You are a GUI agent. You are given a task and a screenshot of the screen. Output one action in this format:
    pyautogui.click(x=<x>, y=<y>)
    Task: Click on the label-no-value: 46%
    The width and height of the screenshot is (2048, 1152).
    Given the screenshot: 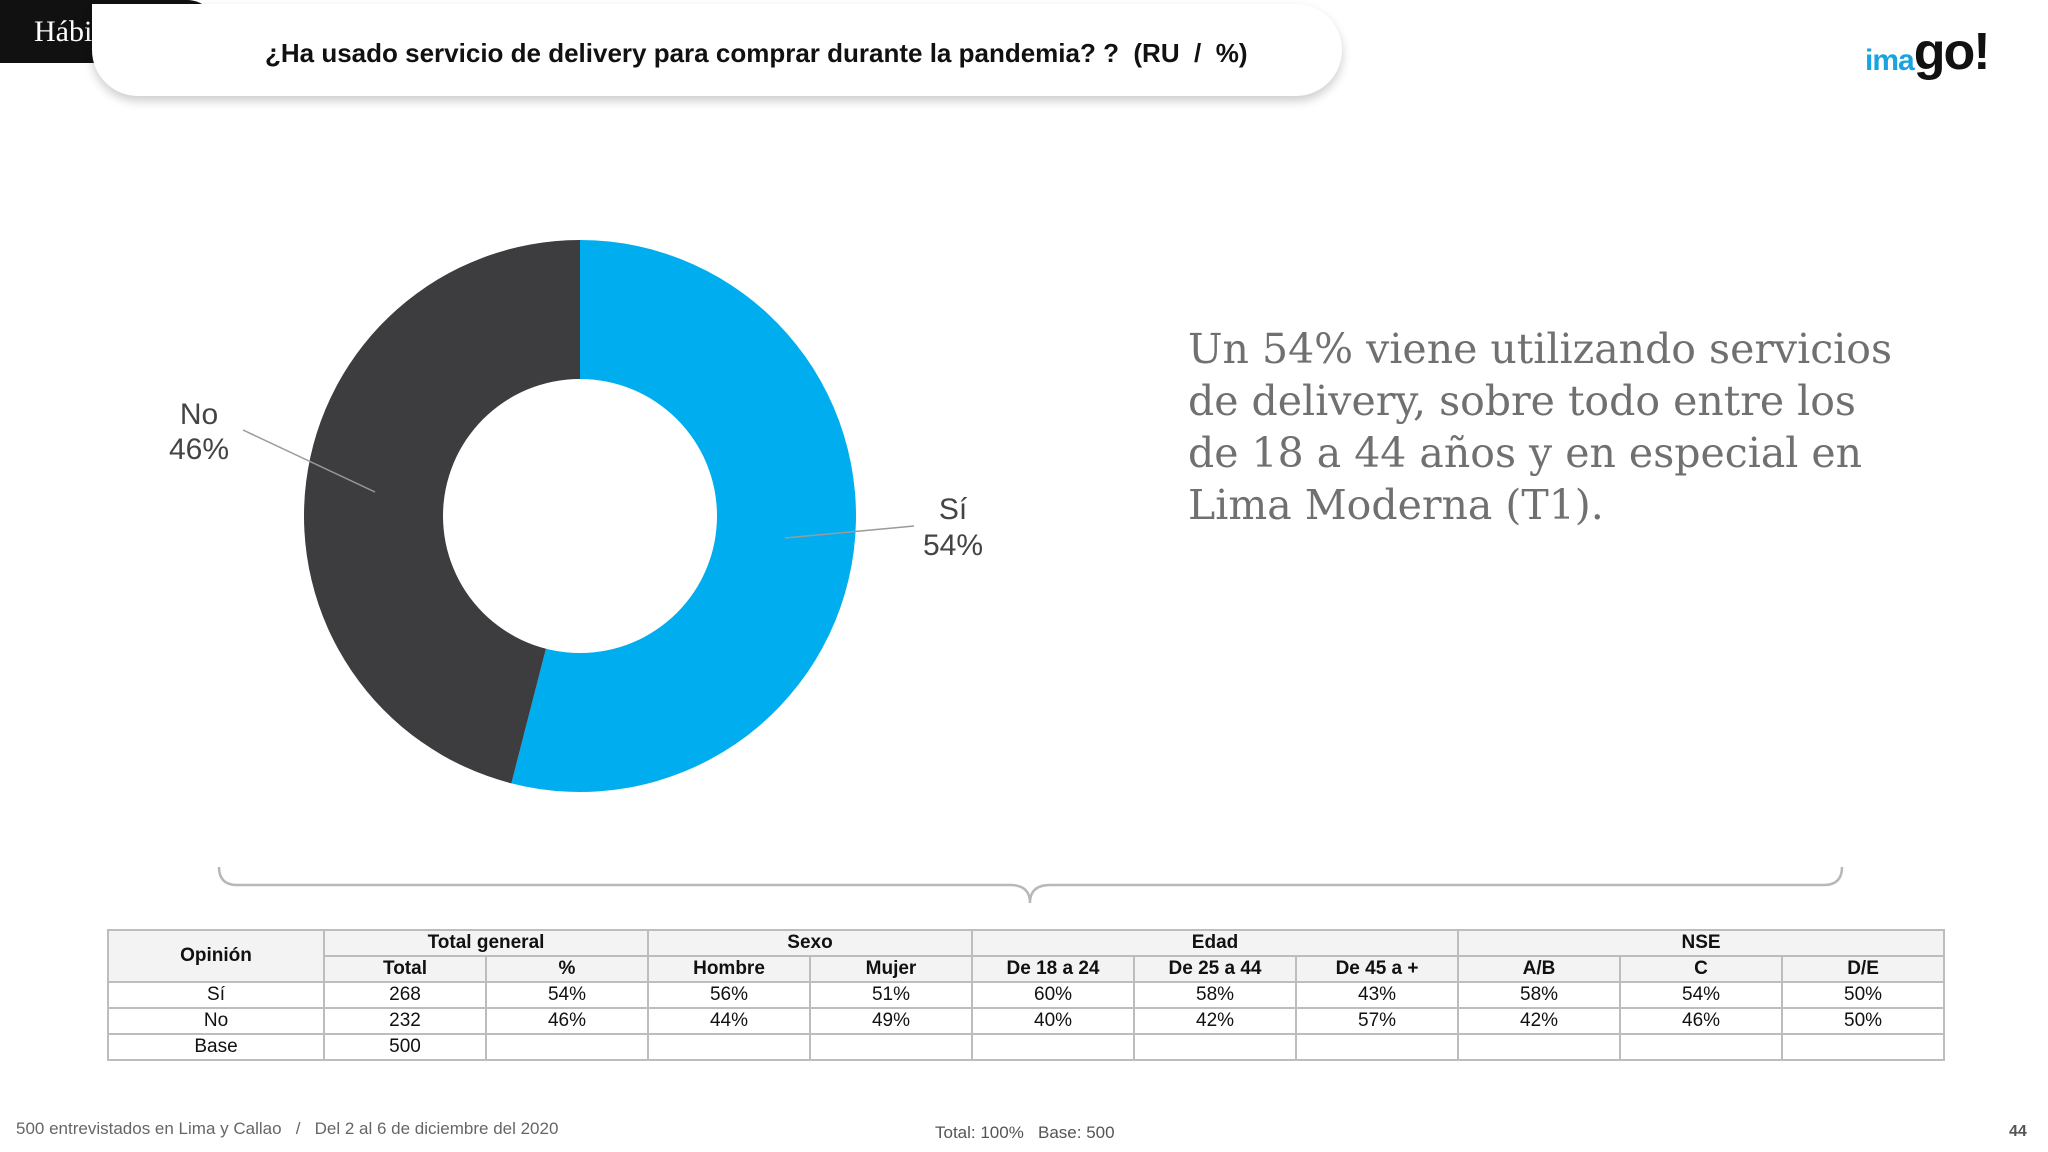 What is the action you would take?
    pyautogui.click(x=199, y=449)
    